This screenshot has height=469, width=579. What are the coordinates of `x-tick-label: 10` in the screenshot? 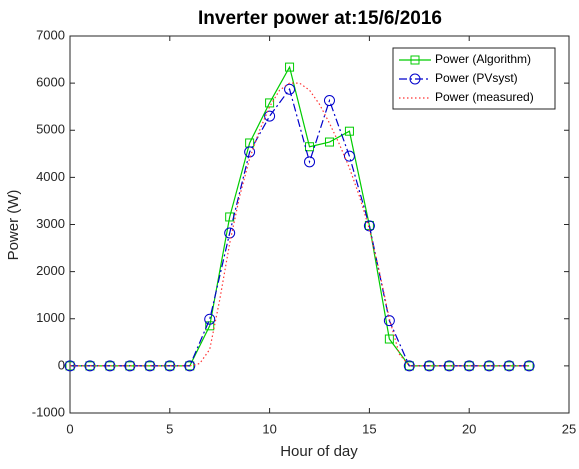 It's located at (269, 428).